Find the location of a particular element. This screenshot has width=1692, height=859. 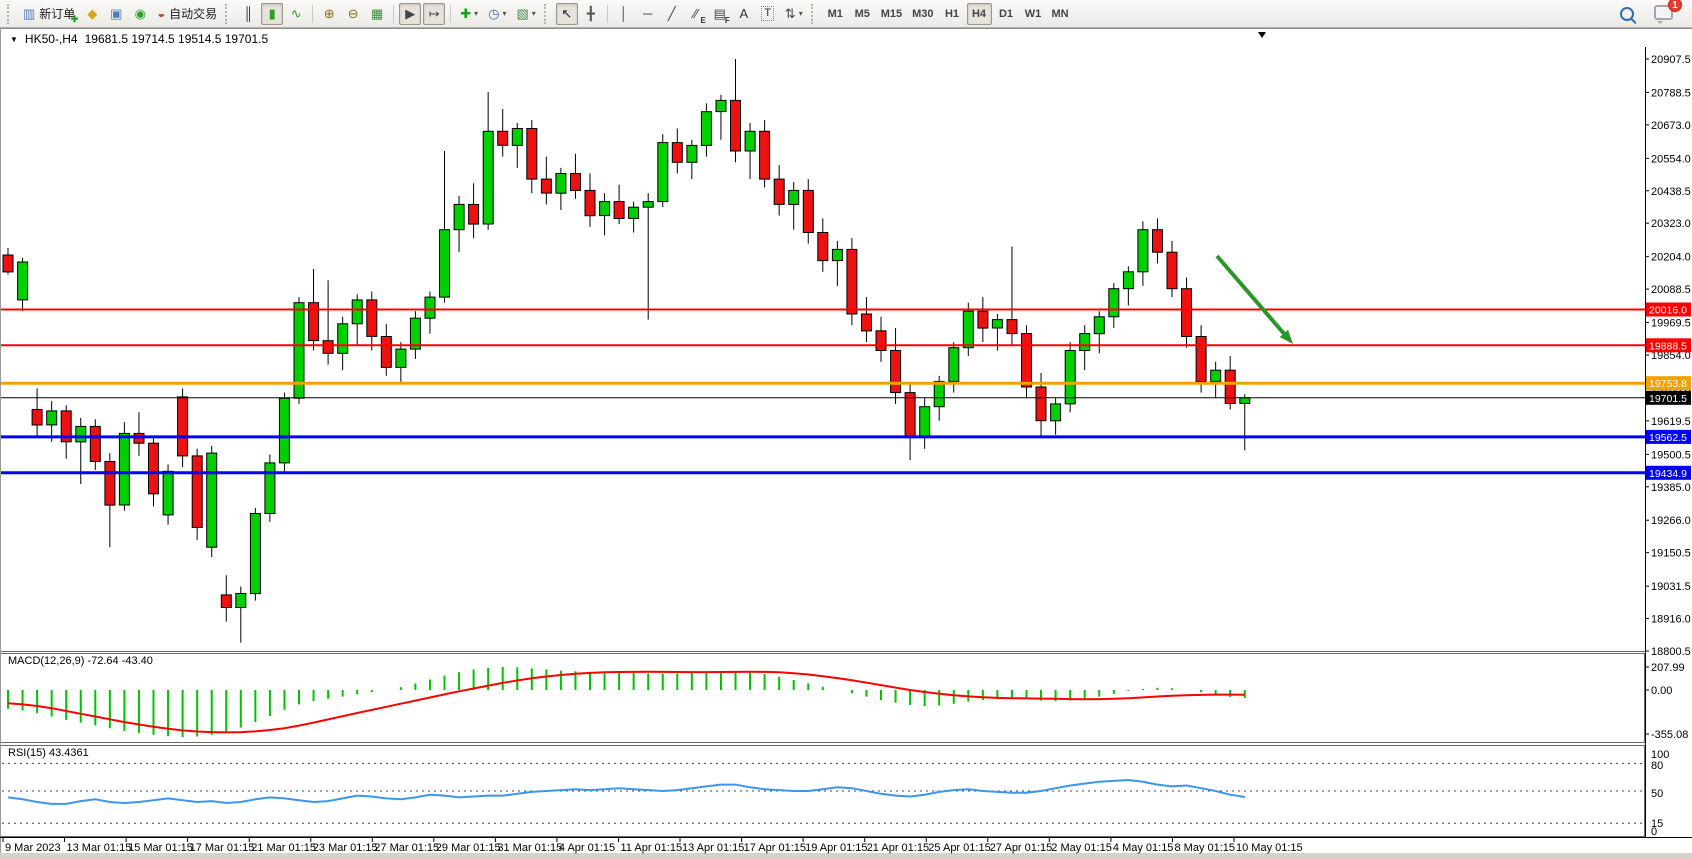

tf-m5-button: M5 is located at coordinates (862, 13).